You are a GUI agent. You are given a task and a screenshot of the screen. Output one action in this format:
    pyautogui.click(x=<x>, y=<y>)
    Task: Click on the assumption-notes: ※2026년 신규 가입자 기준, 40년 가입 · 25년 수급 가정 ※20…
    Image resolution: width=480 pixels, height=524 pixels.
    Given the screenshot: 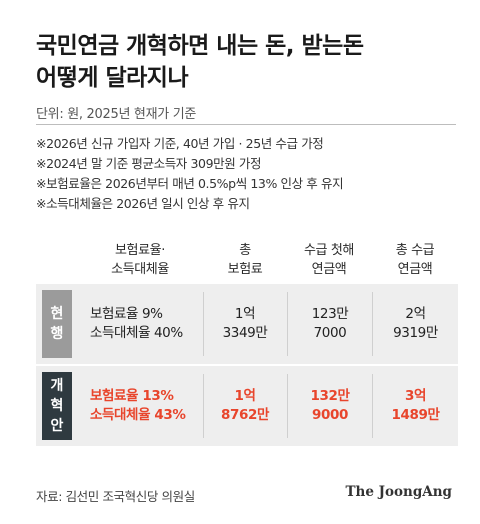 What is the action you would take?
    pyautogui.click(x=248, y=174)
    